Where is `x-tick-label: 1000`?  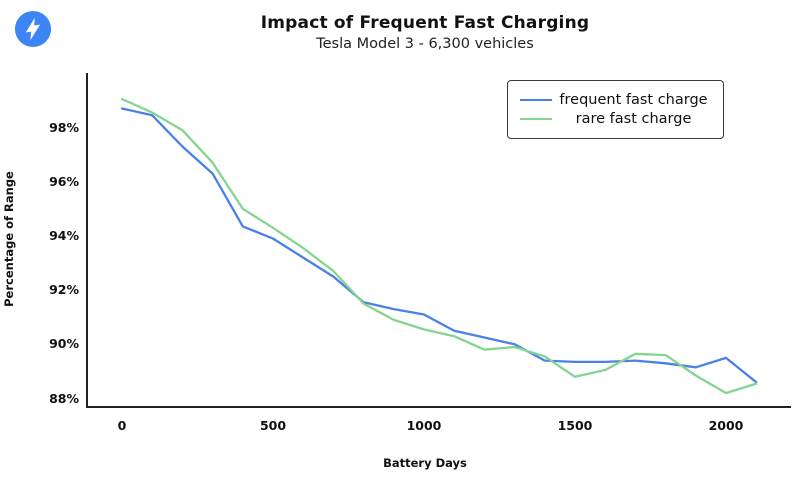 x-tick-label: 1000 is located at coordinates (424, 425).